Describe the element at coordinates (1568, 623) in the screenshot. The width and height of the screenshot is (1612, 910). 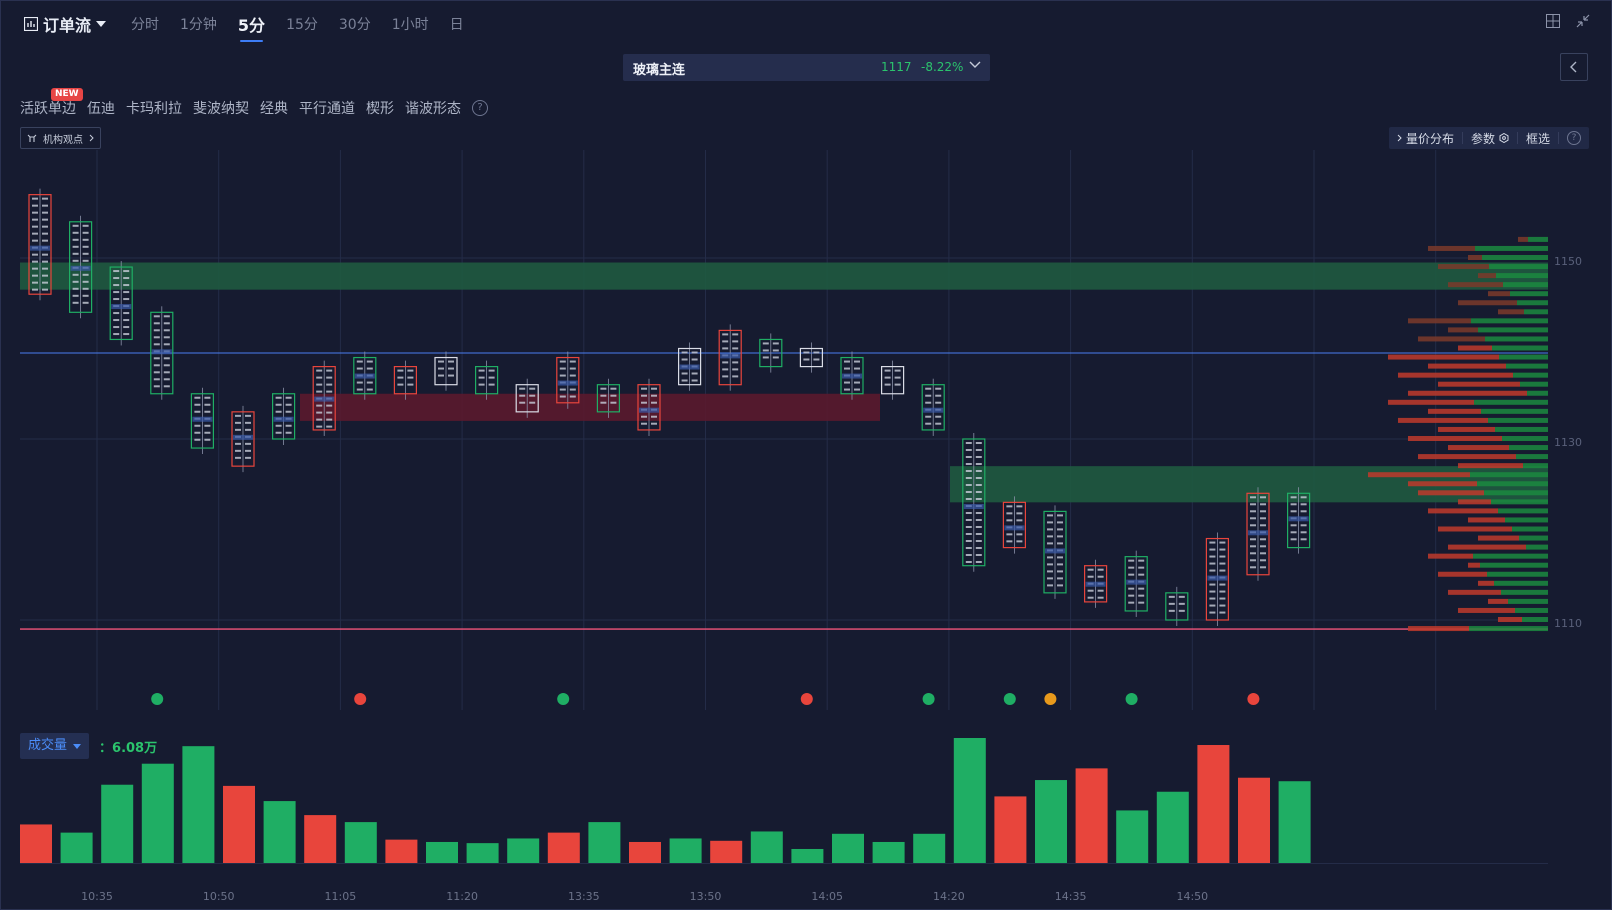
I see `price-label-1110: 1110` at that location.